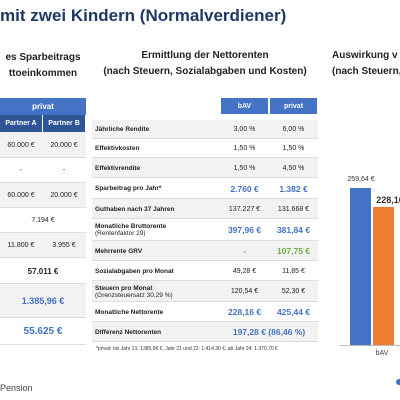 This screenshot has width=400, height=400. I want to click on cell: 3,00 %, so click(244, 129).